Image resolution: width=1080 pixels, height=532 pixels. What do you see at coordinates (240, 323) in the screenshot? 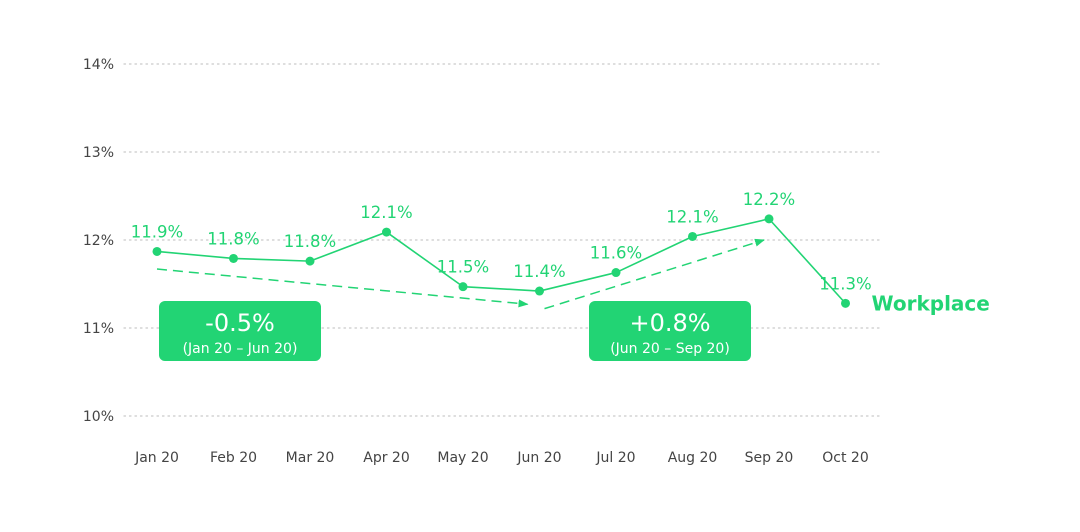
I see `trend-value: -0.5%` at bounding box center [240, 323].